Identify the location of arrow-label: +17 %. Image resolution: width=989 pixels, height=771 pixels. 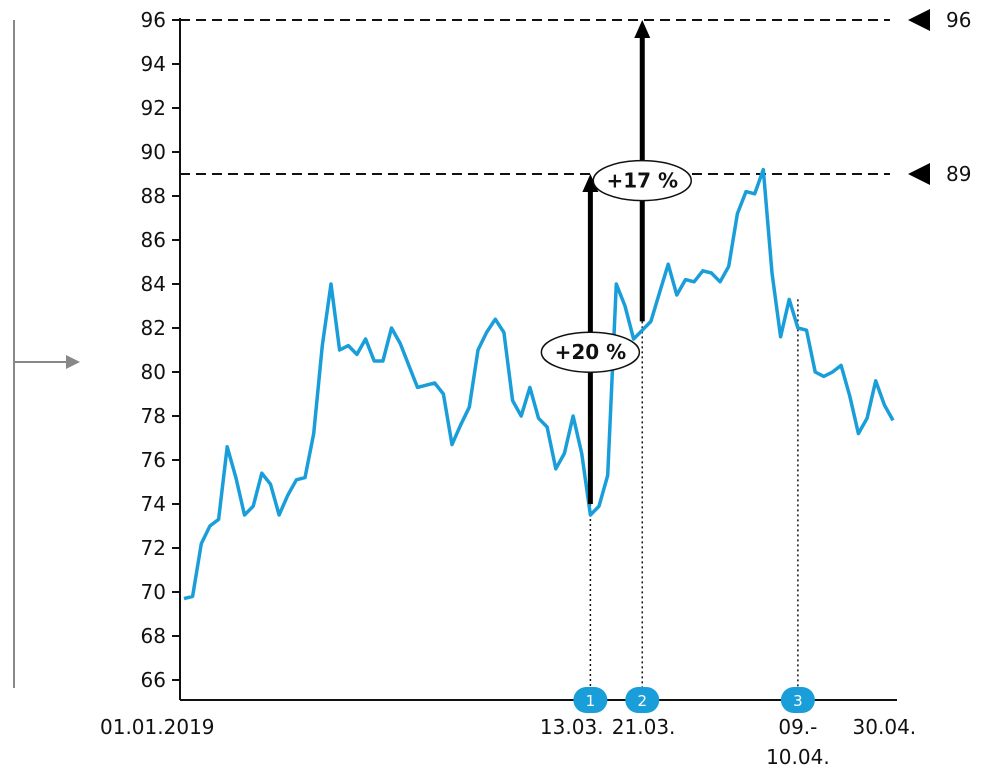
(642, 181).